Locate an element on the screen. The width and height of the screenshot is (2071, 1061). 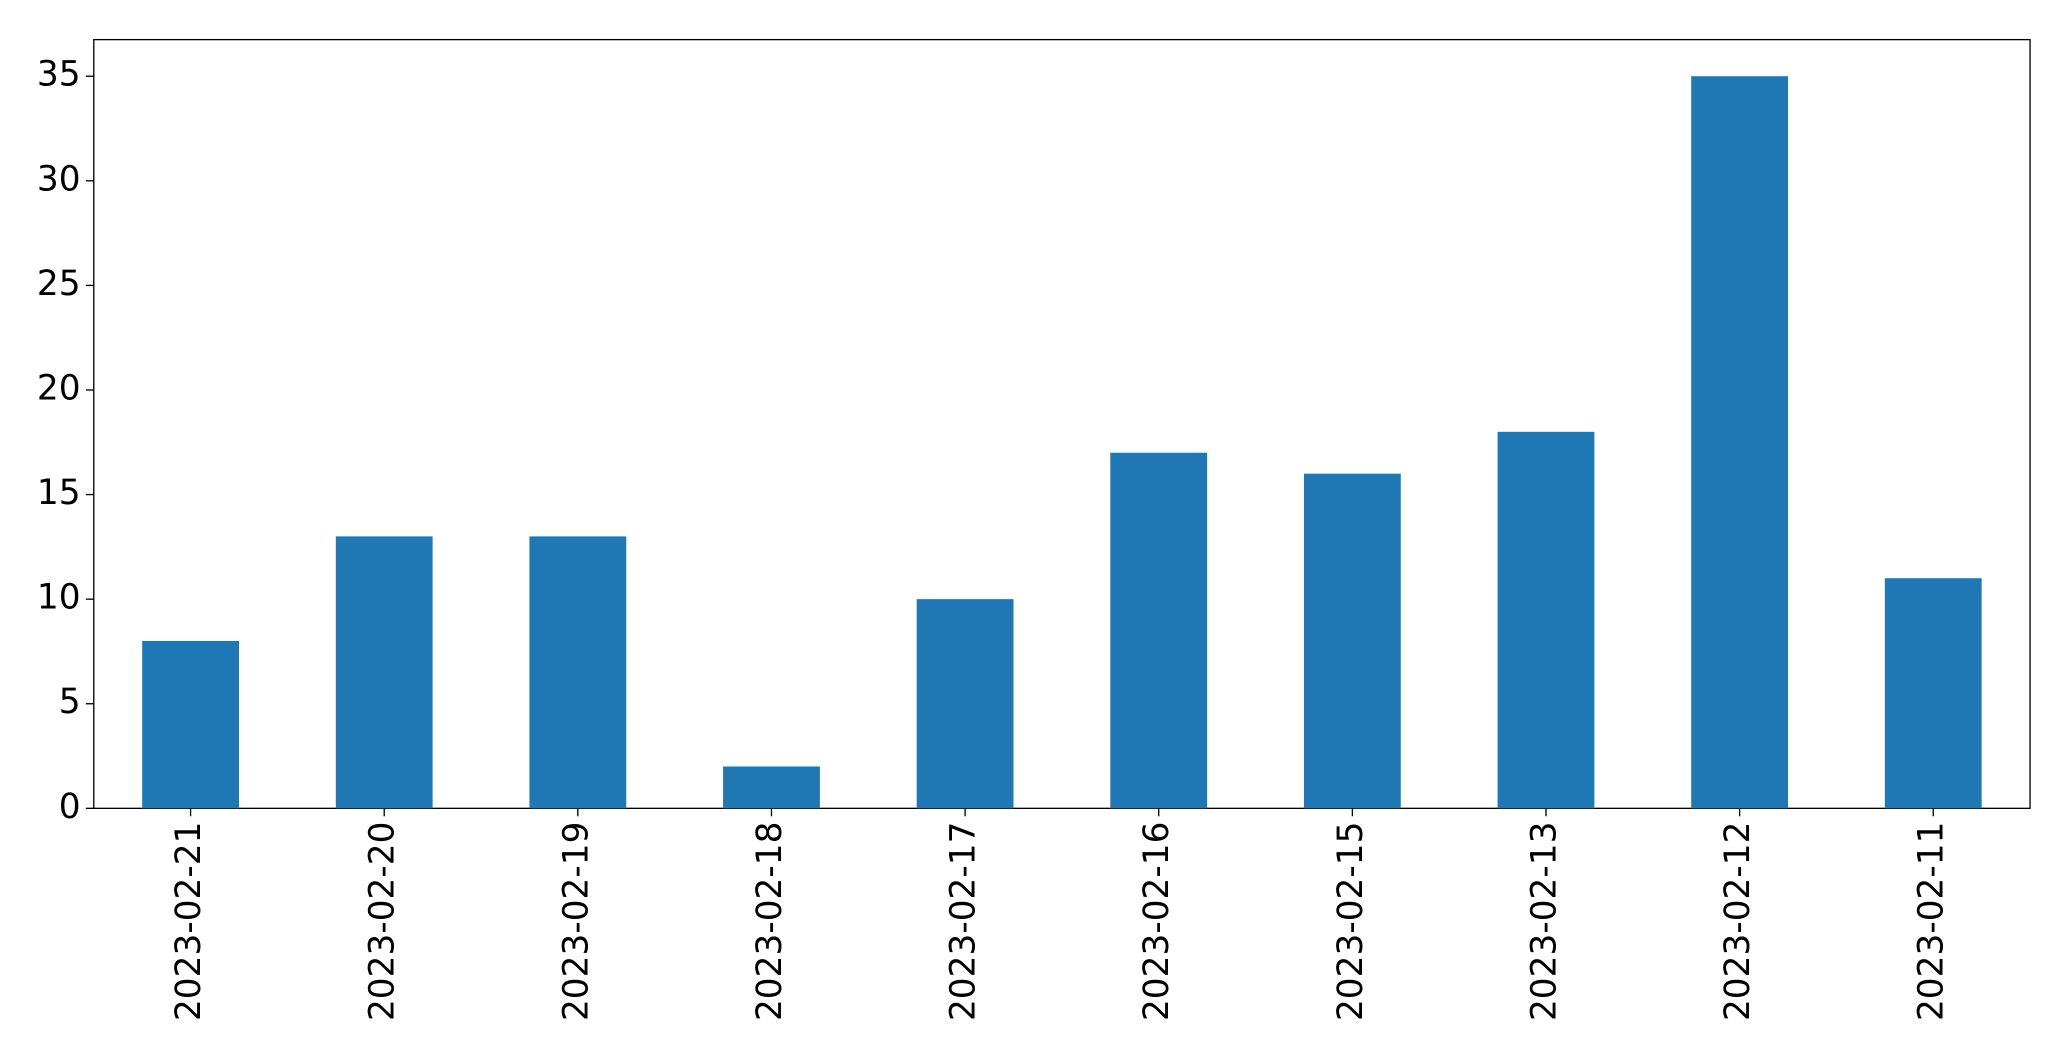
x-tick-label: 2023-02-13 is located at coordinates (1544, 922).